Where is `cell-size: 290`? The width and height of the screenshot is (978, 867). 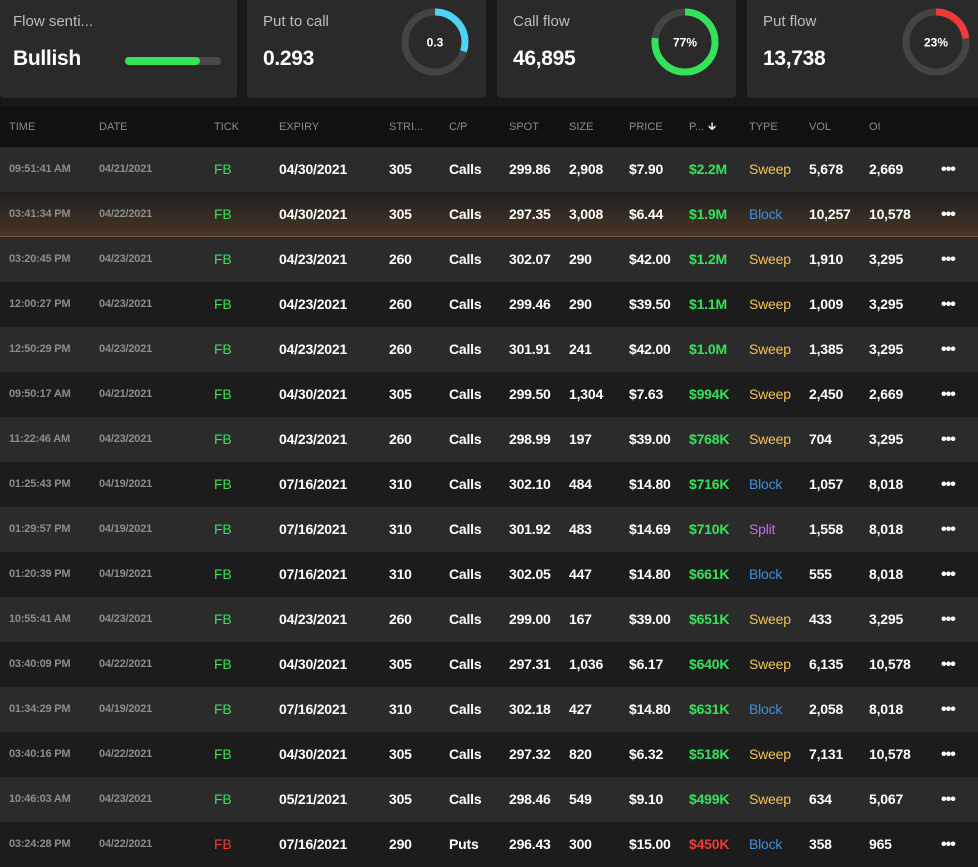
cell-size: 290 is located at coordinates (580, 304).